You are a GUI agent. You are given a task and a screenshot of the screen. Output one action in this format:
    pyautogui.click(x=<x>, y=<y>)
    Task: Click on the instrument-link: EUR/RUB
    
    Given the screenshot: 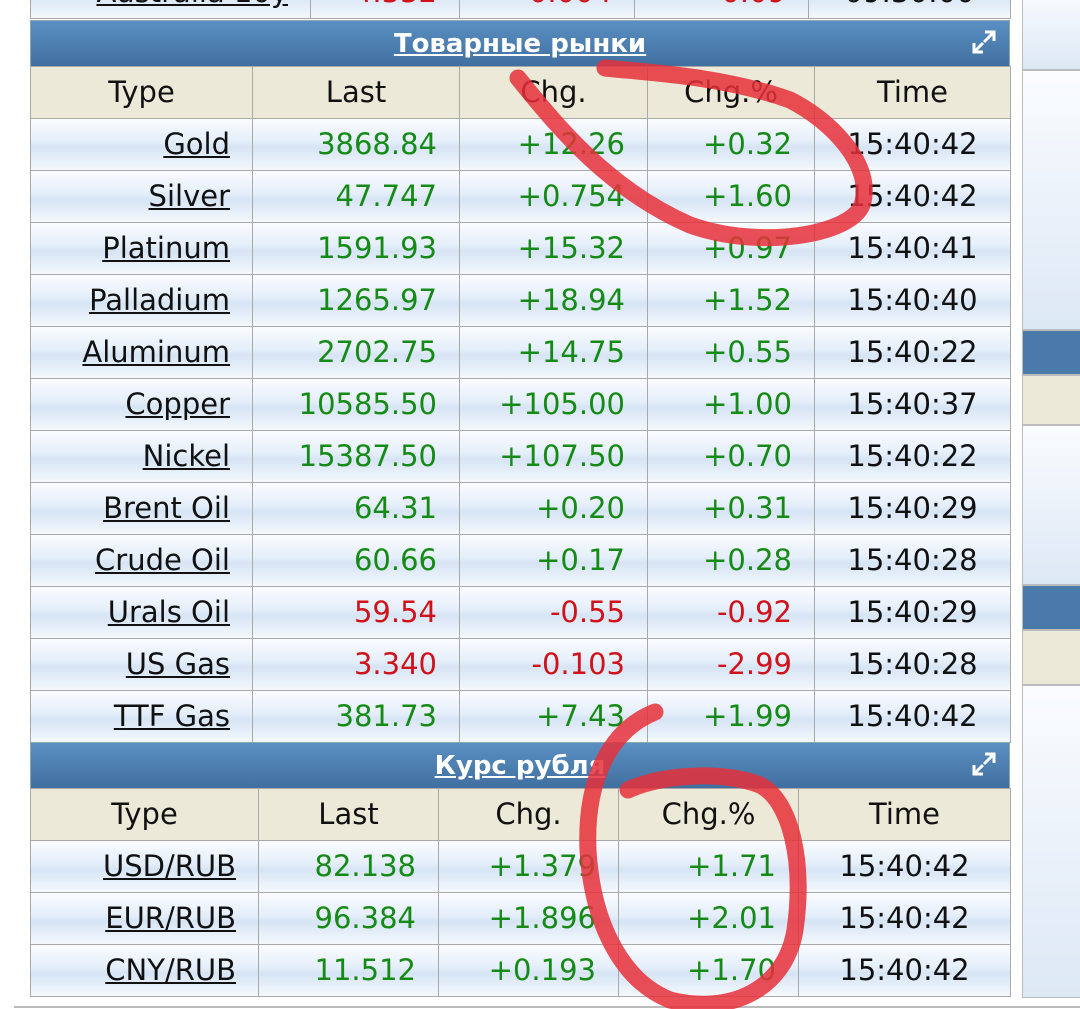 What is the action you would take?
    pyautogui.click(x=144, y=918)
    